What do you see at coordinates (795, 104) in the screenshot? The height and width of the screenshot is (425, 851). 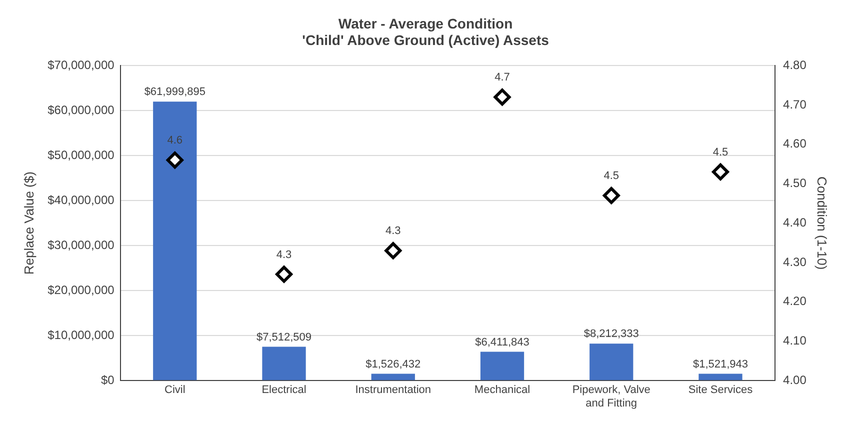 I see `y2-tick-label: 4.70` at bounding box center [795, 104].